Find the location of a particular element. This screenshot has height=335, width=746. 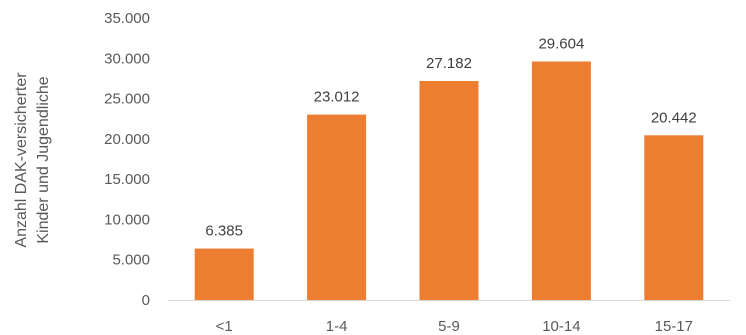

bar-value-label: 27.182 is located at coordinates (449, 63).